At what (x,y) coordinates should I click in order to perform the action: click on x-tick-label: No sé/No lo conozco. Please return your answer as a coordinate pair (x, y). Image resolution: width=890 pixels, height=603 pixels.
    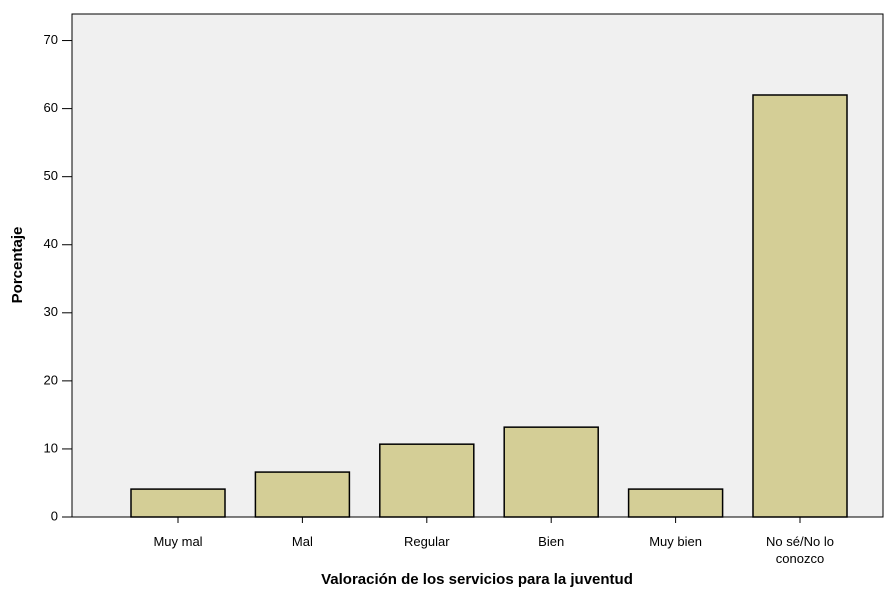
    Looking at the image, I should click on (800, 550).